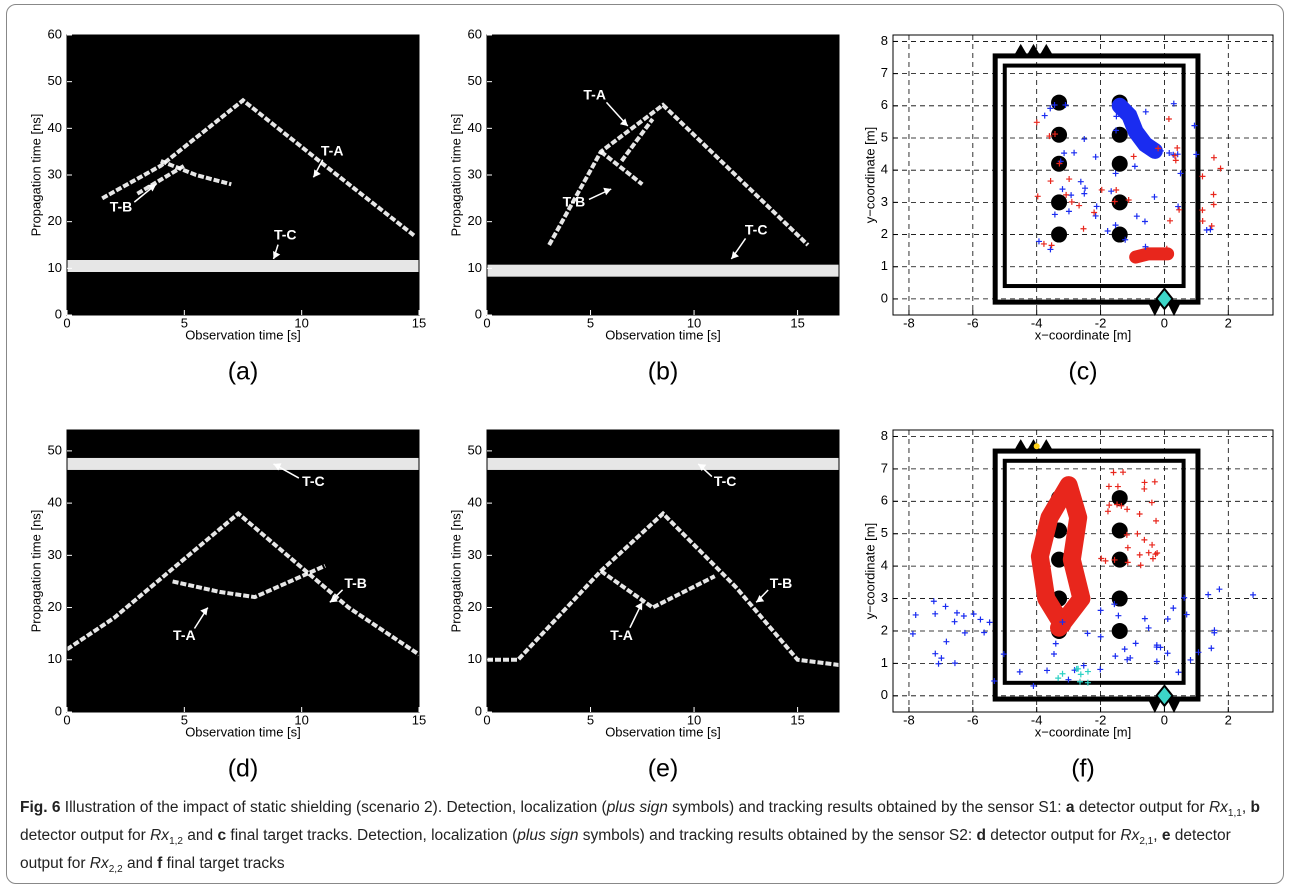 The height and width of the screenshot is (889, 1292). Describe the element at coordinates (1083, 572) in the screenshot. I see `plot-content` at that location.